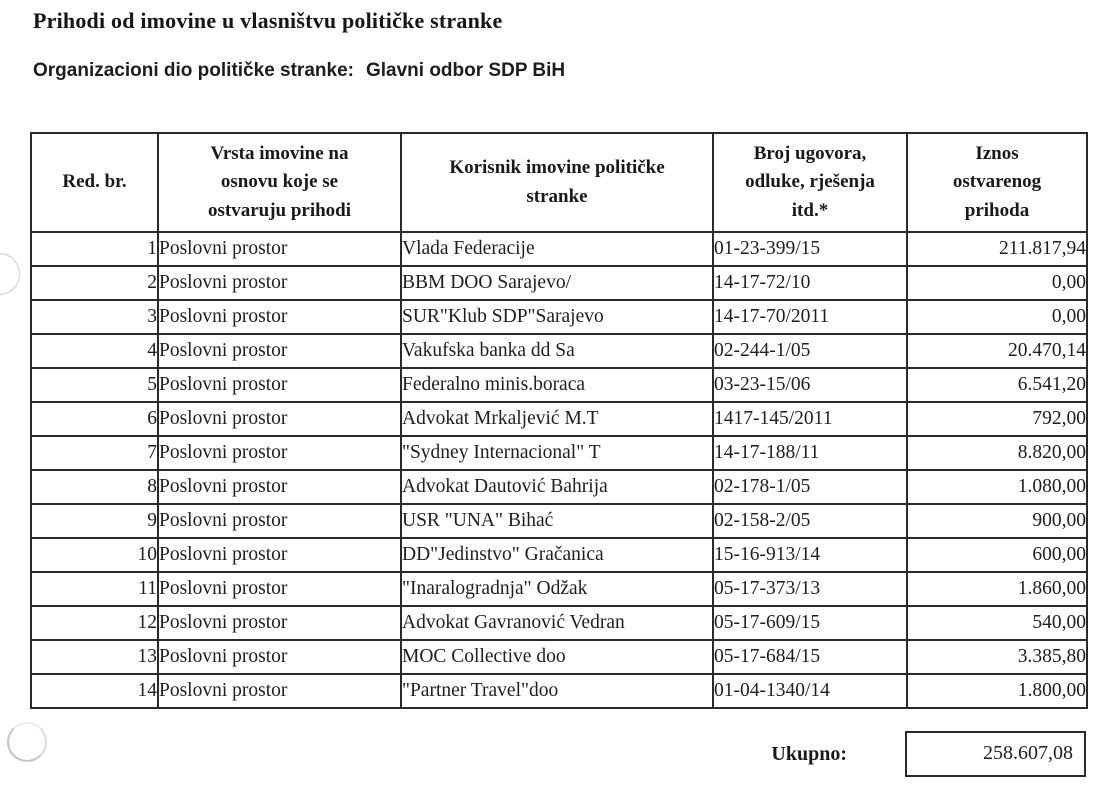 The height and width of the screenshot is (796, 1104). What do you see at coordinates (810, 453) in the screenshot?
I see `cell-broj: 14-17-188/11` at bounding box center [810, 453].